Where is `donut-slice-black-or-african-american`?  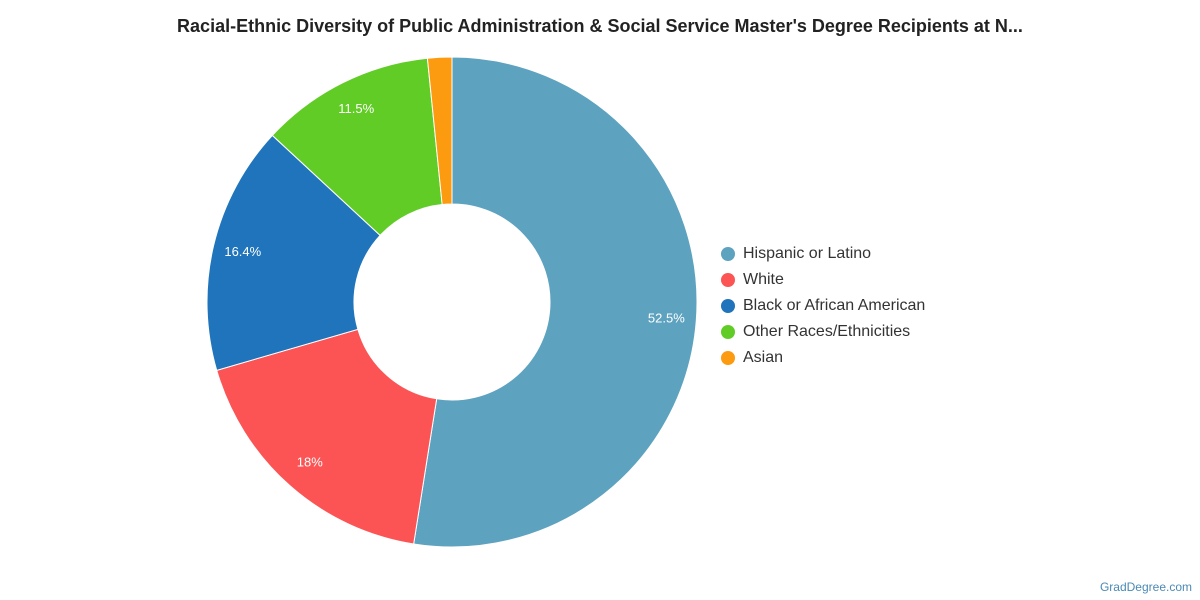
donut-slice-black-or-african-american is located at coordinates (293, 252).